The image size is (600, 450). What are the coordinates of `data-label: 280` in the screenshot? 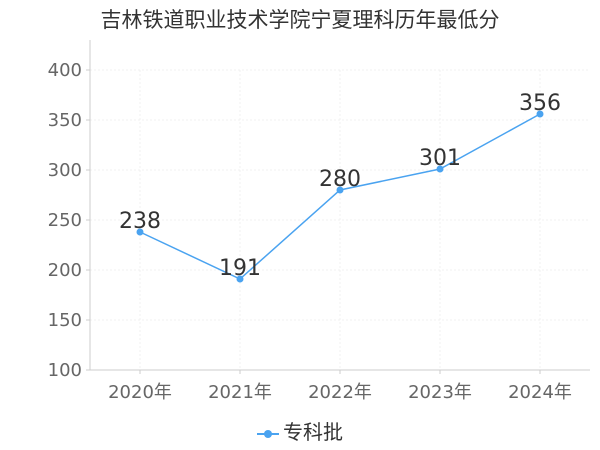 It's located at (340, 179).